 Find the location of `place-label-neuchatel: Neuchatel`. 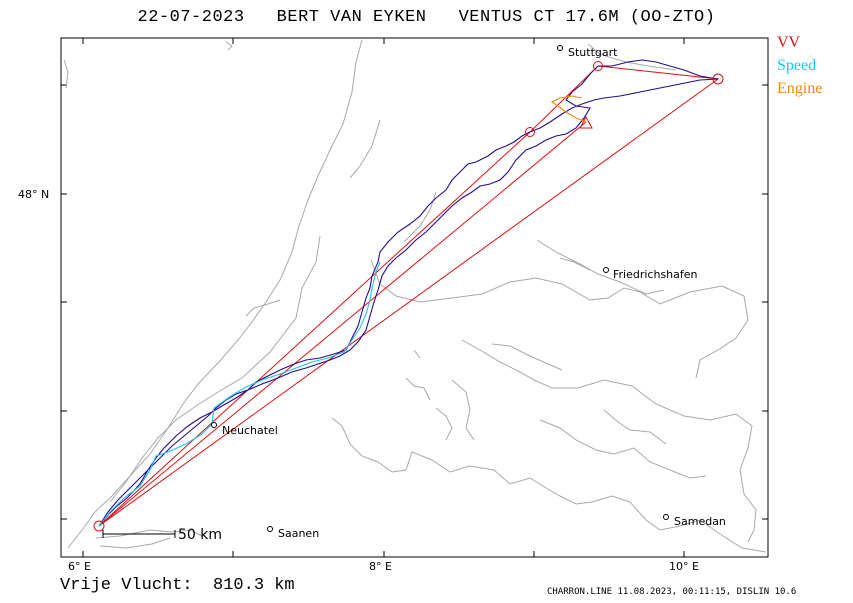

place-label-neuchatel: Neuchatel is located at coordinates (250, 430).